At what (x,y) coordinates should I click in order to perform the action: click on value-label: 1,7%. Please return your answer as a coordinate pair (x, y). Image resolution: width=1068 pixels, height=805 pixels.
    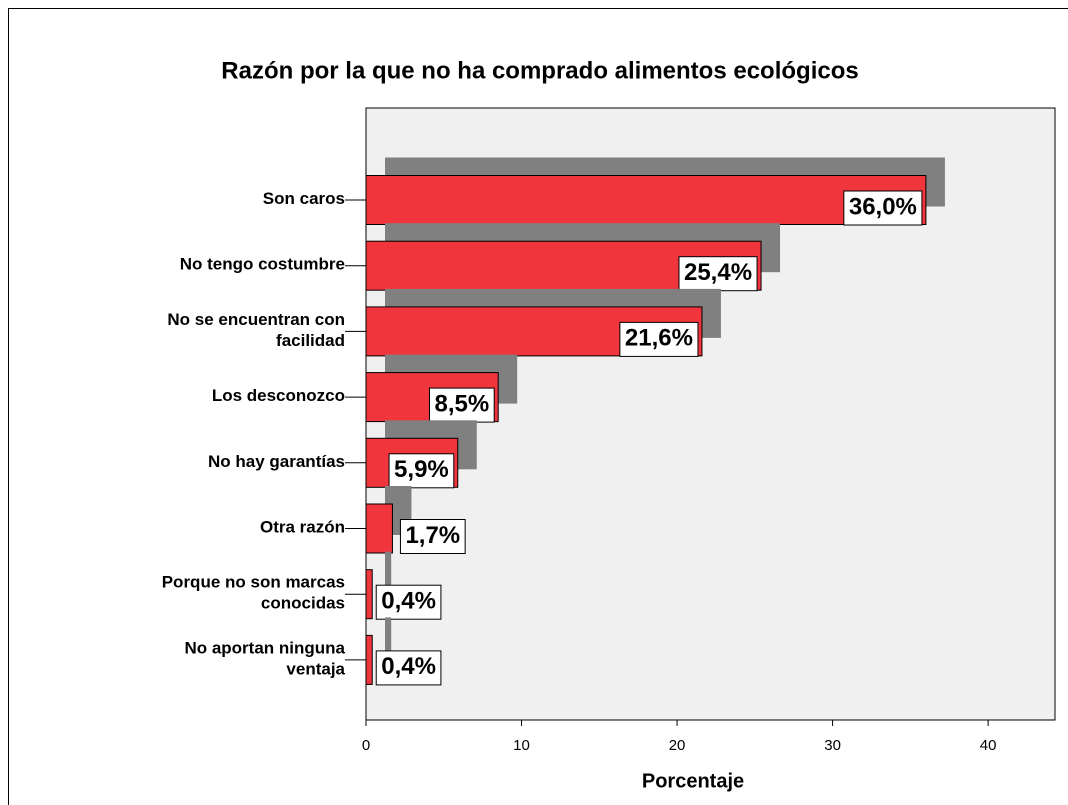
    Looking at the image, I should click on (432, 535).